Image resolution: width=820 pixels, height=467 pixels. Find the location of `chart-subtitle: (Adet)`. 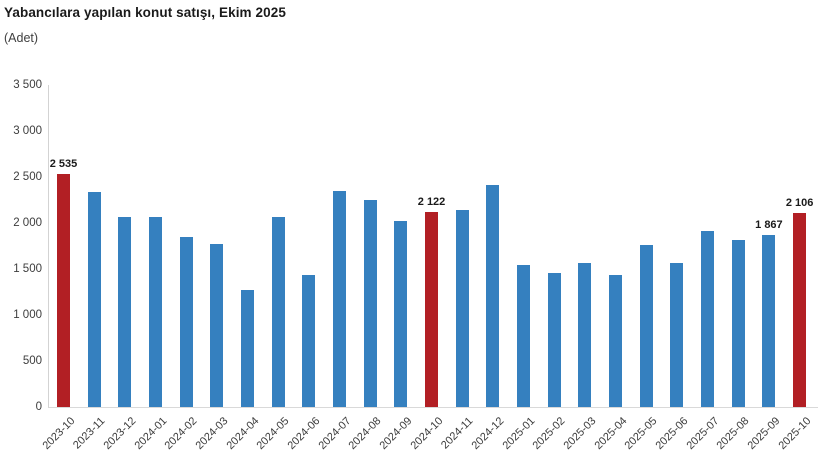

chart-subtitle: (Adet) is located at coordinates (21, 38).